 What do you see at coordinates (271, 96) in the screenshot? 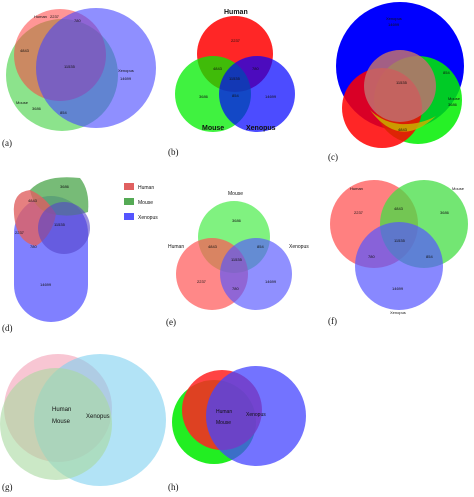
I see `venn-b-xenopus-count: 14699` at bounding box center [271, 96].